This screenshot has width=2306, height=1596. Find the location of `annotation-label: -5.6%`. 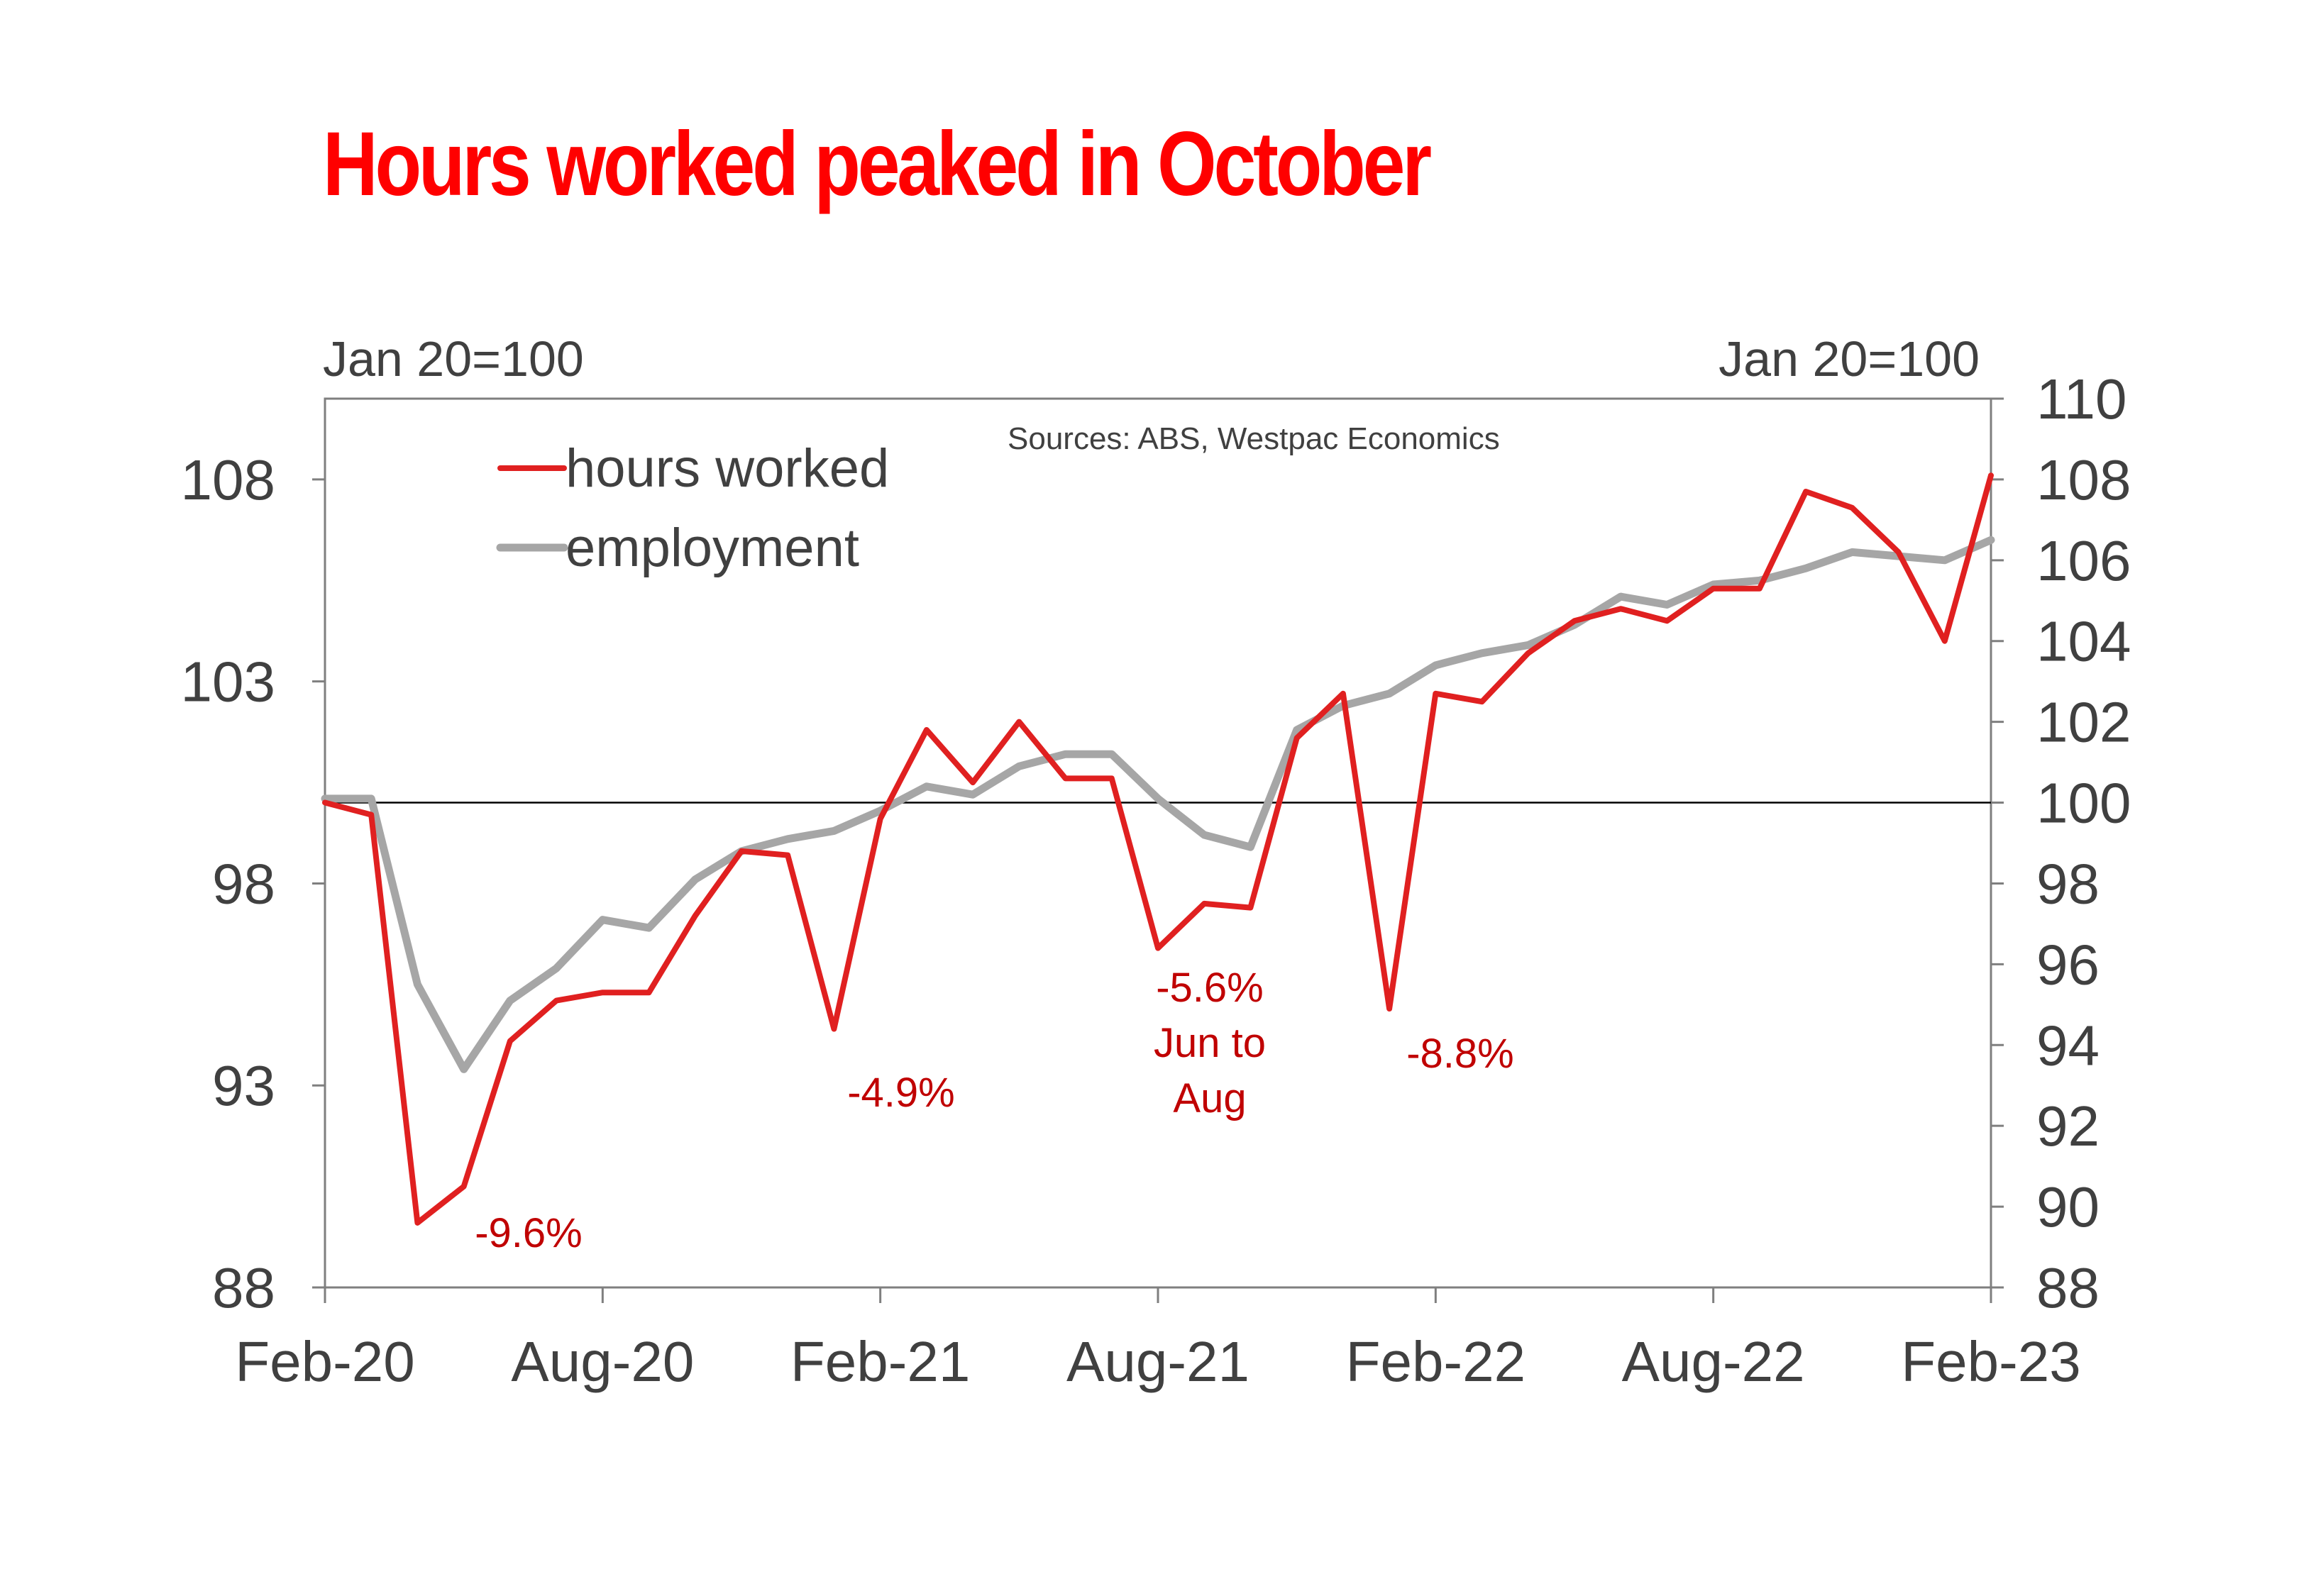

annotation-label: -5.6% is located at coordinates (1210, 988).